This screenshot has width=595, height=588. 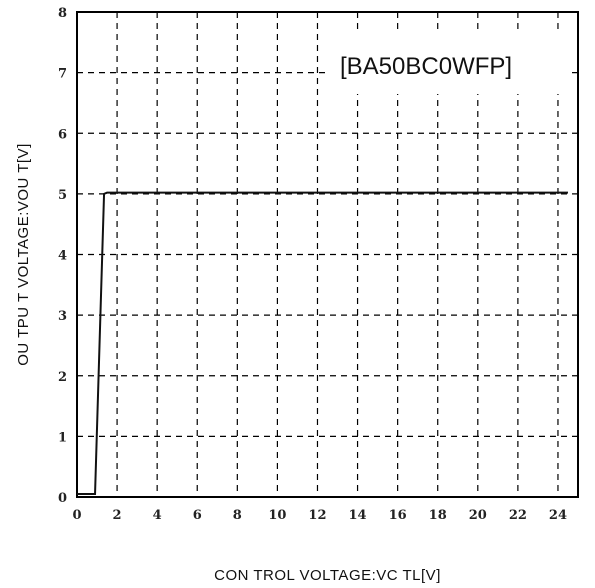 What do you see at coordinates (317, 515) in the screenshot?
I see `x-tick-label: 12` at bounding box center [317, 515].